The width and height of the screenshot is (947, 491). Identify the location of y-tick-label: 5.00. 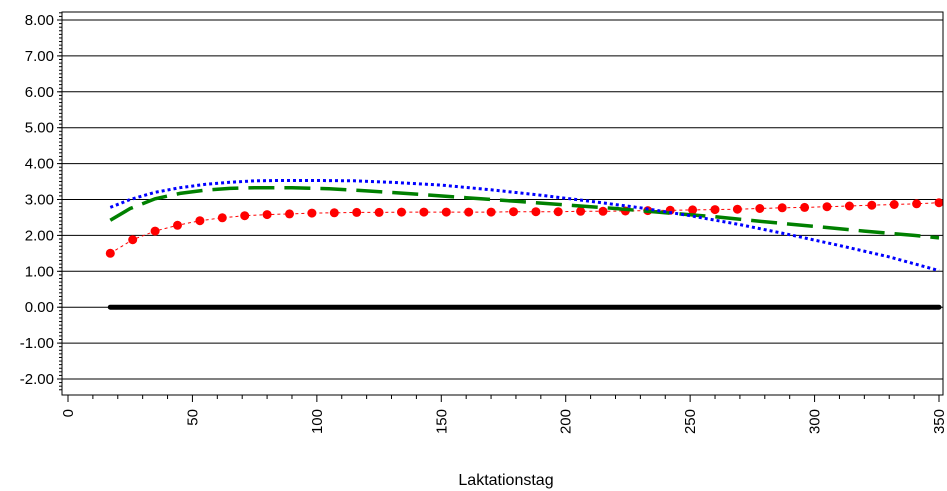
(39, 128).